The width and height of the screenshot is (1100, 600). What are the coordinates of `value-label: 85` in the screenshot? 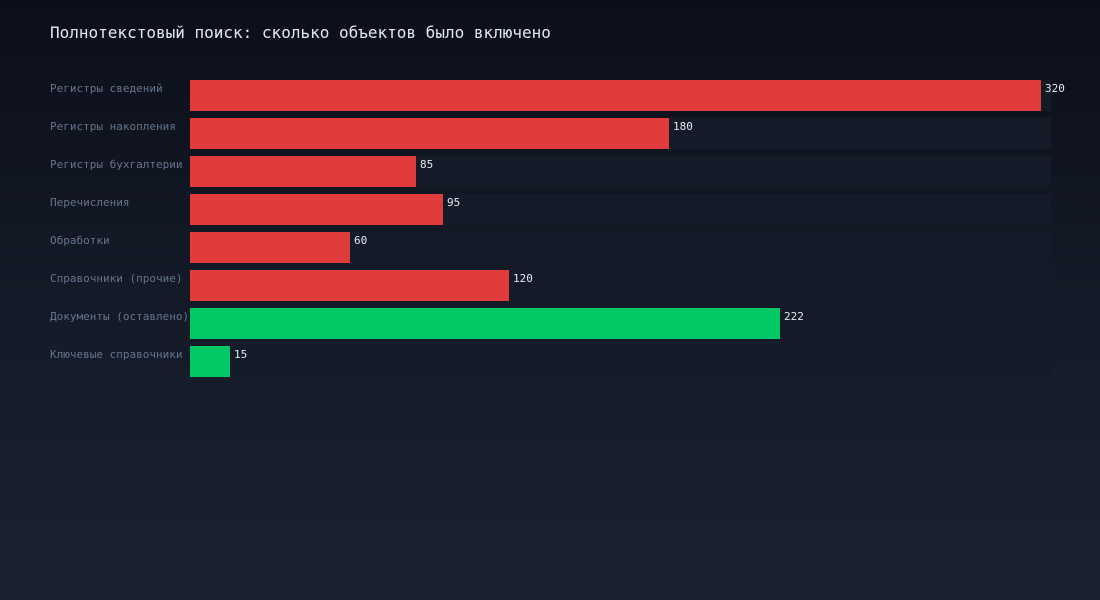 It's located at (427, 164).